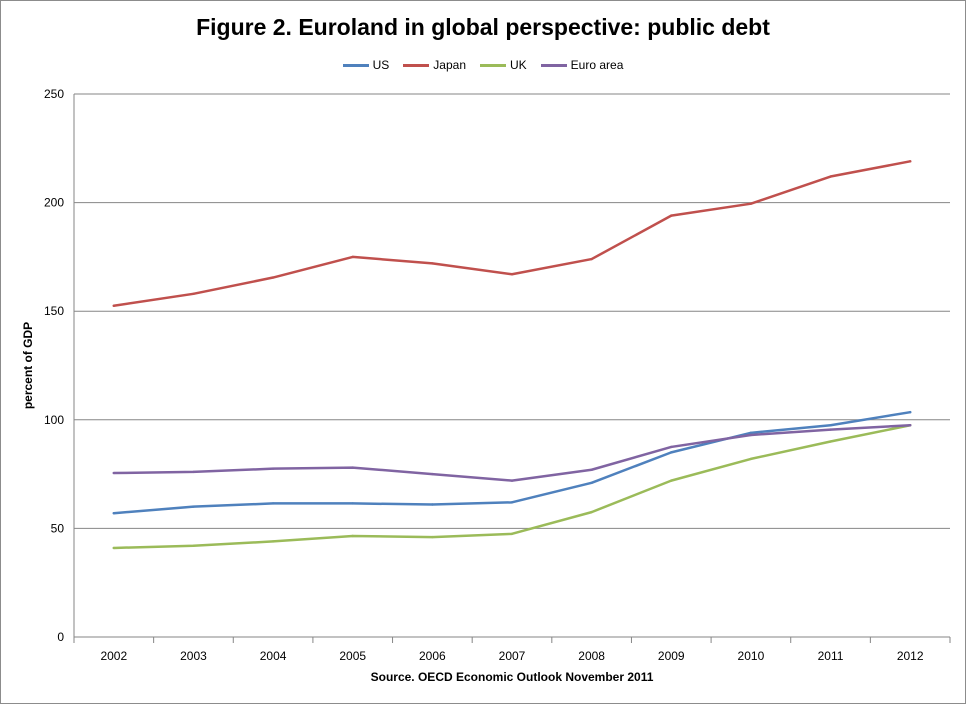 The image size is (966, 704). Describe the element at coordinates (553, 65) in the screenshot. I see `legend-swatch-euro-area` at that location.